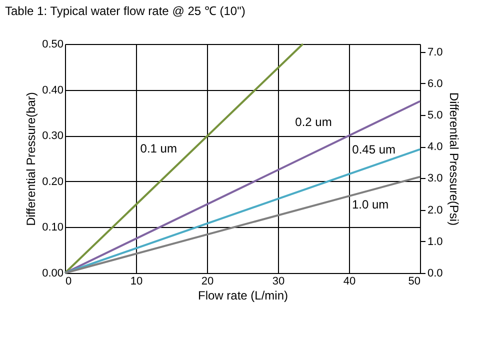  I want to click on series-label: 0.45 um, so click(374, 149).